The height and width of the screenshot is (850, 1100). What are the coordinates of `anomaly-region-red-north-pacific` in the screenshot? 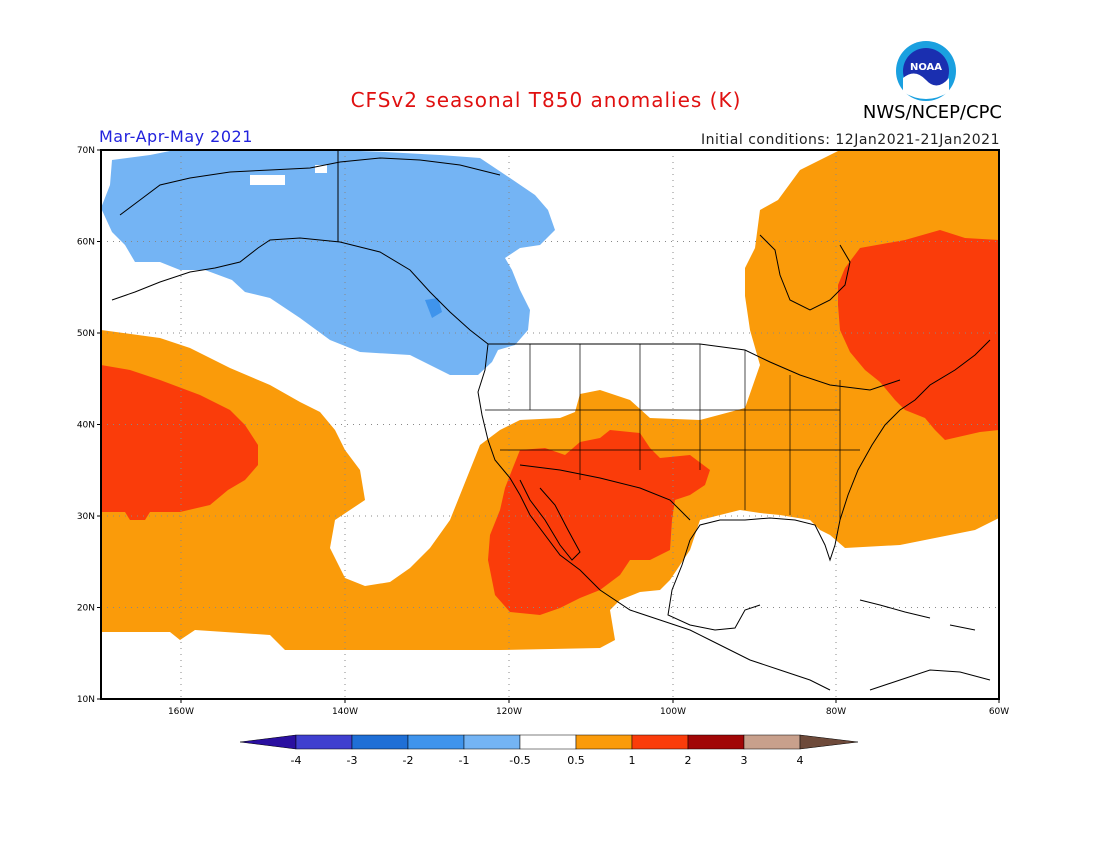 It's located at (179, 442).